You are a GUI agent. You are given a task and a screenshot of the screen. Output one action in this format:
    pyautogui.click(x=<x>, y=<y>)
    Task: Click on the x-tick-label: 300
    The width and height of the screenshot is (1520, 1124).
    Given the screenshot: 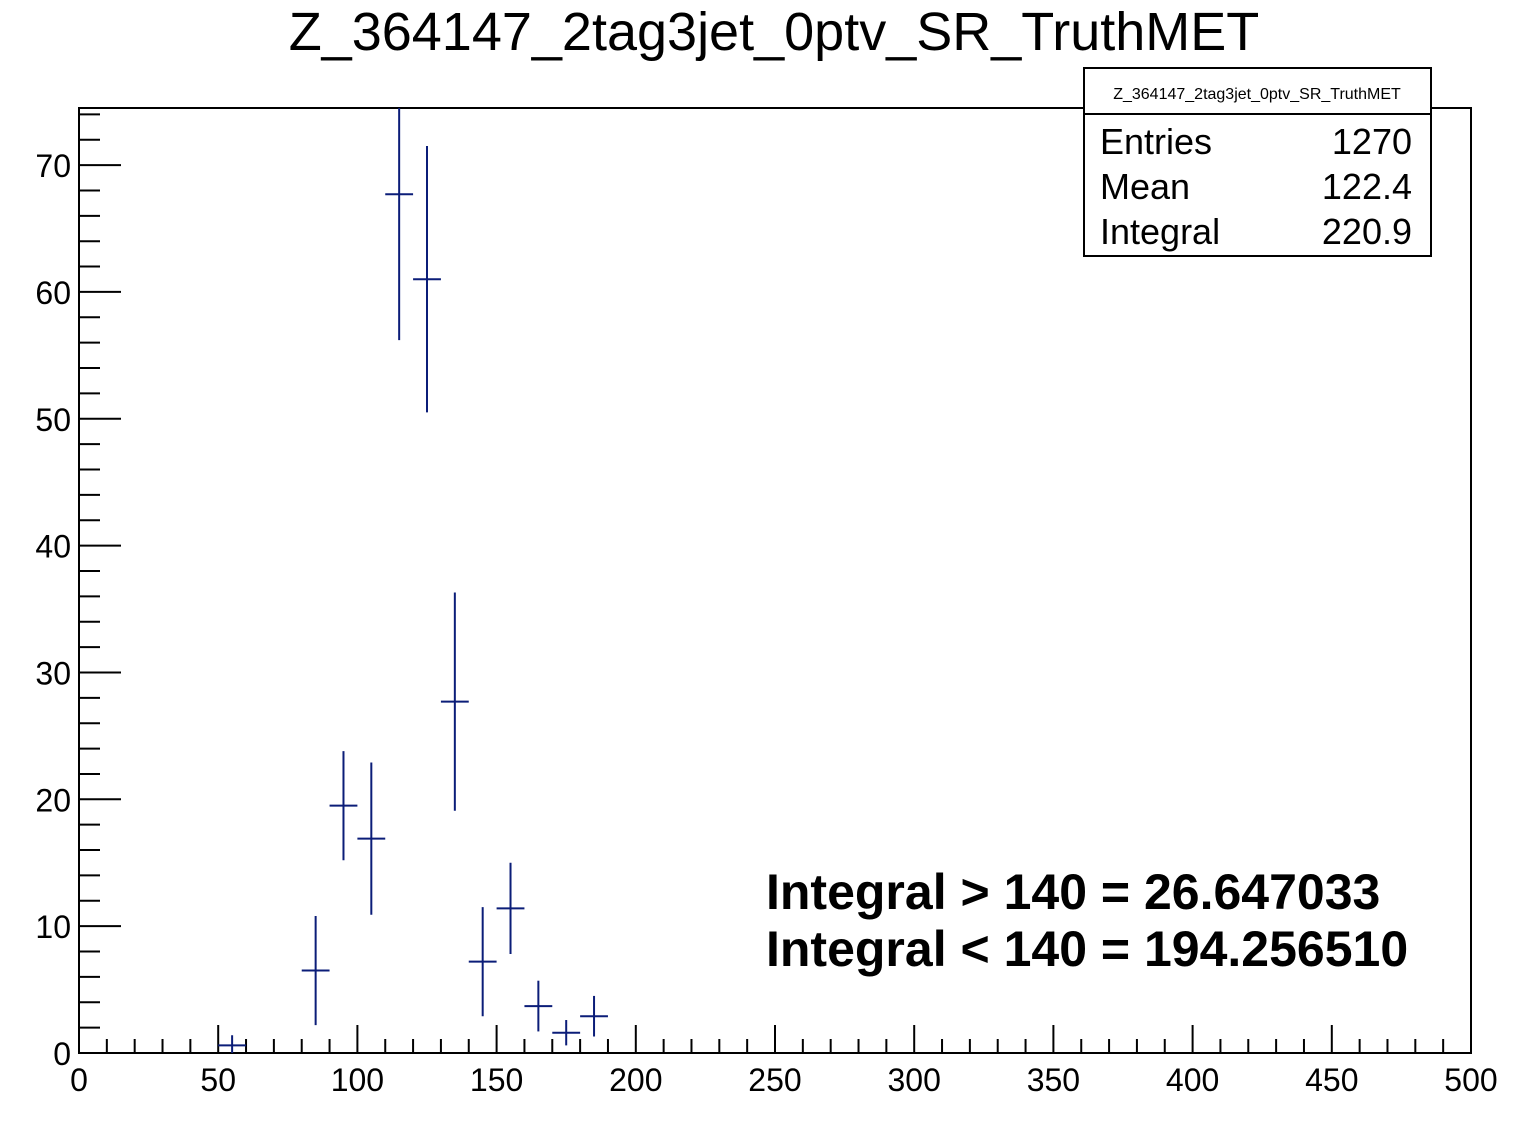 What is the action you would take?
    pyautogui.click(x=914, y=1080)
    